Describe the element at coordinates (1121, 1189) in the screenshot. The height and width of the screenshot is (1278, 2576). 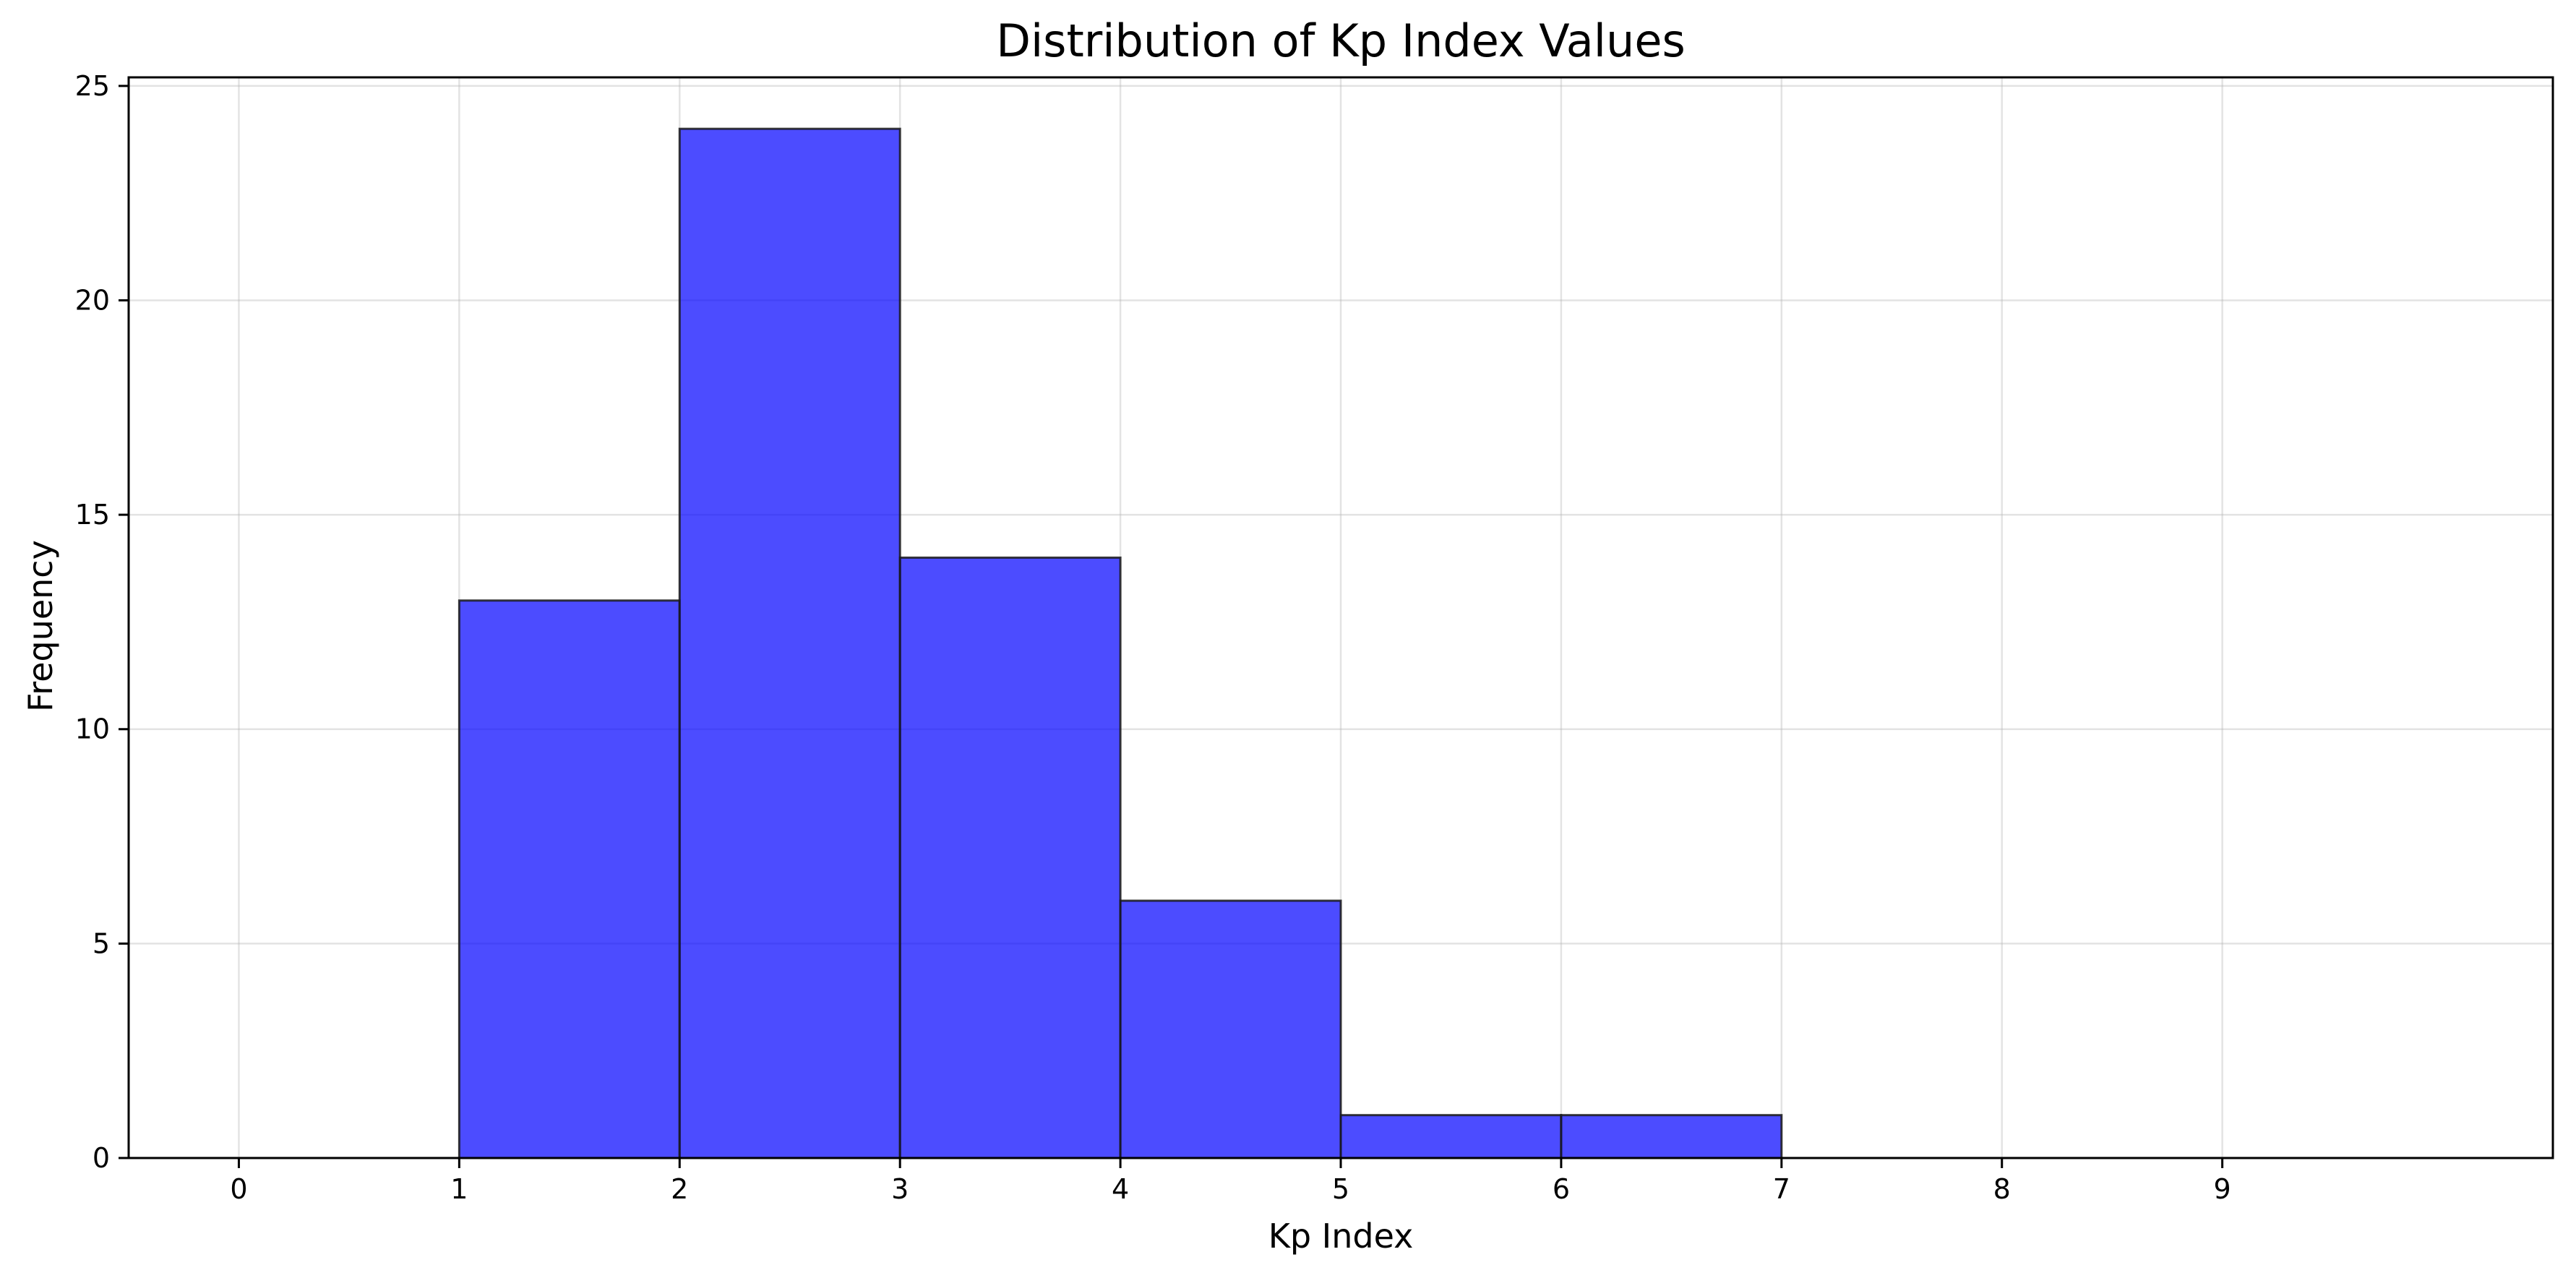
I see `x-tick-label: 4` at that location.